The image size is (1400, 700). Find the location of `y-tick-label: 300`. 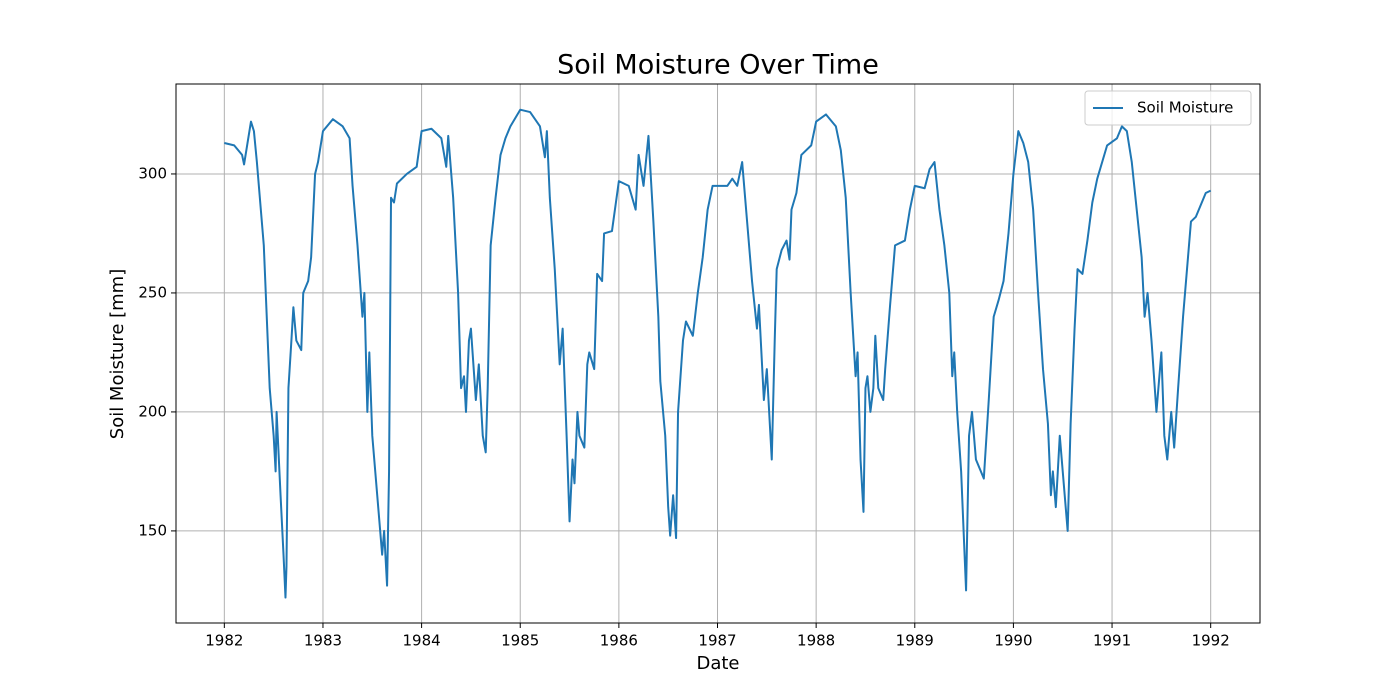

y-tick-label: 300 is located at coordinates (152, 173).